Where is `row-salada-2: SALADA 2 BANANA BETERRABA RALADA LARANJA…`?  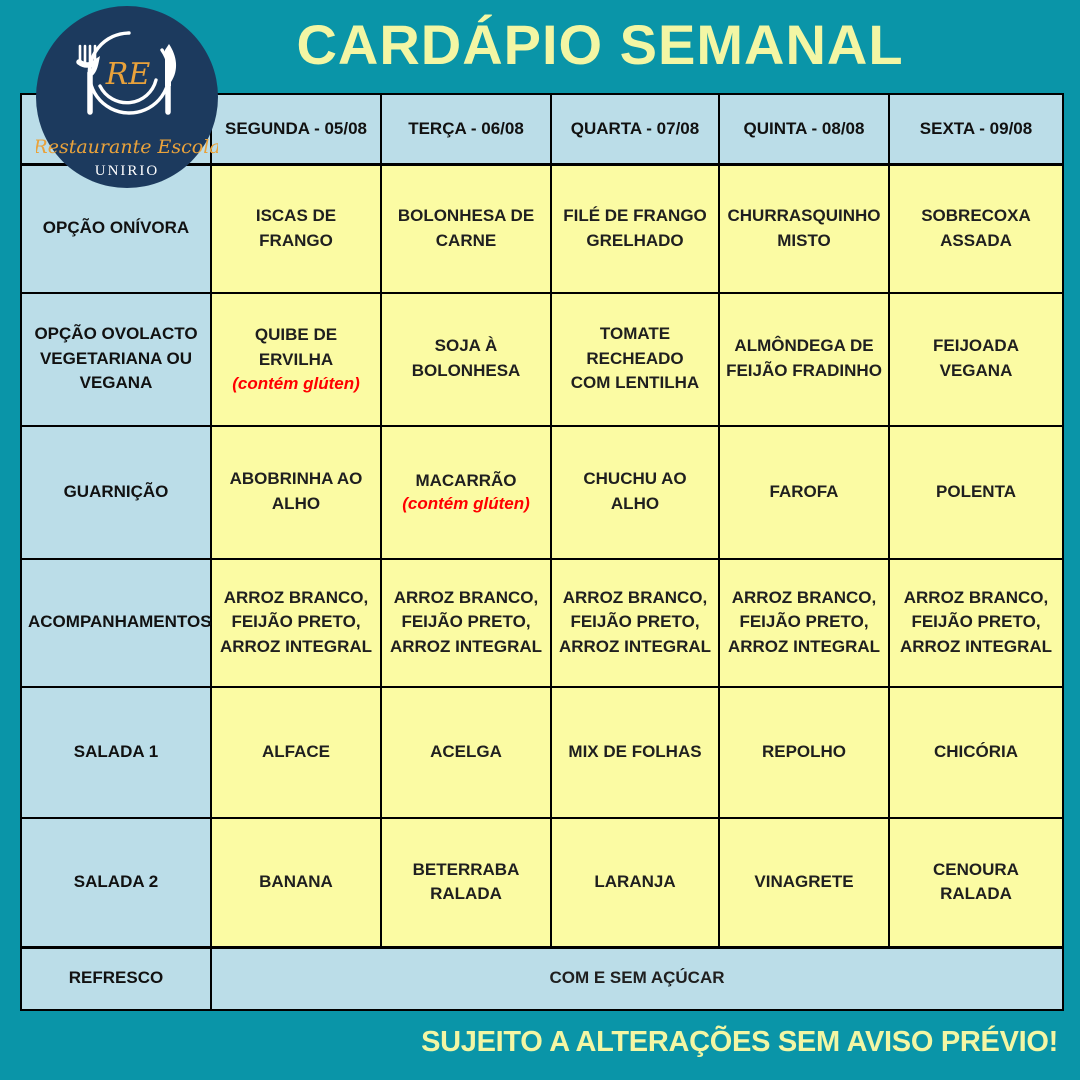 row-salada-2: SALADA 2 BANANA BETERRABA RALADA LARANJA… is located at coordinates (542, 882).